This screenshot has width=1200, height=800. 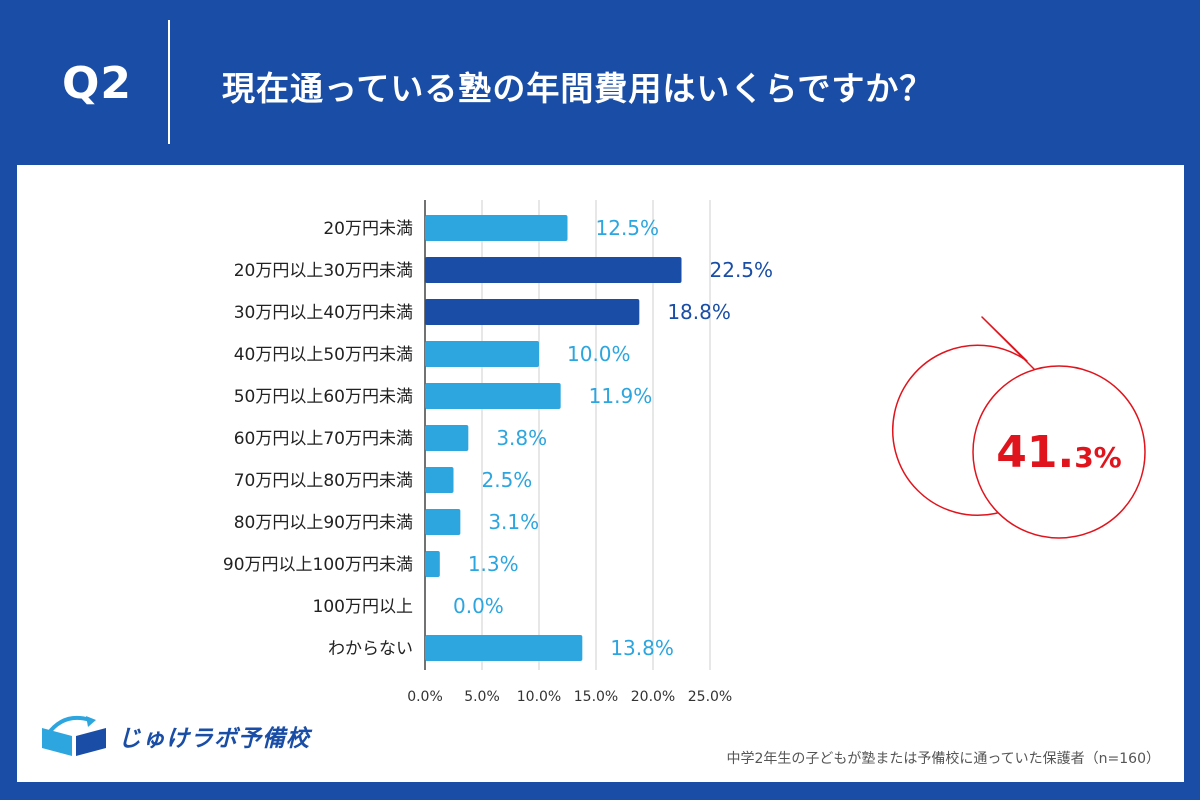 I want to click on x-tick-label: 20.0%, so click(x=653, y=697).